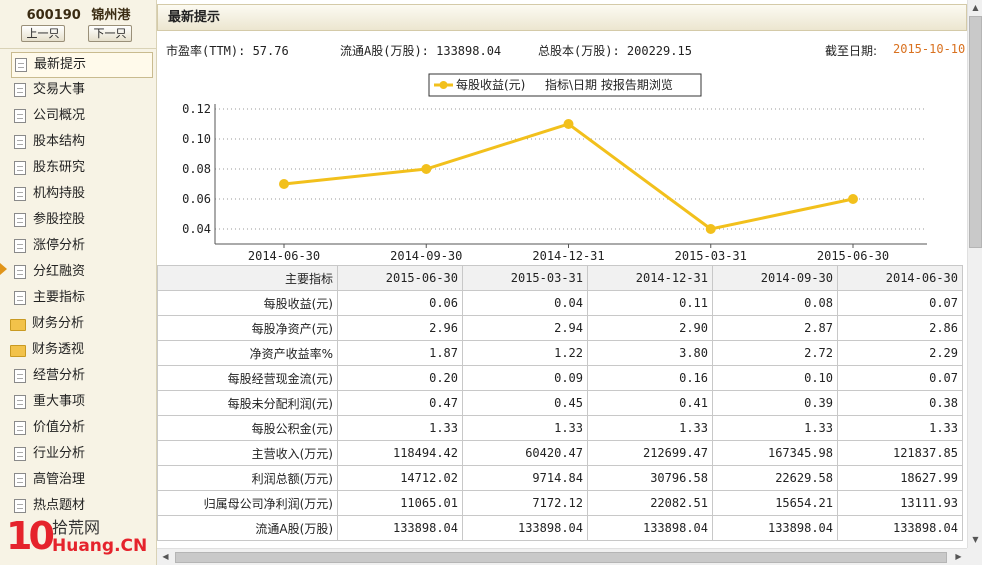 Image resolution: width=982 pixels, height=565 pixels. Describe the element at coordinates (400, 303) in the screenshot. I see `table-cell: 0.06` at that location.